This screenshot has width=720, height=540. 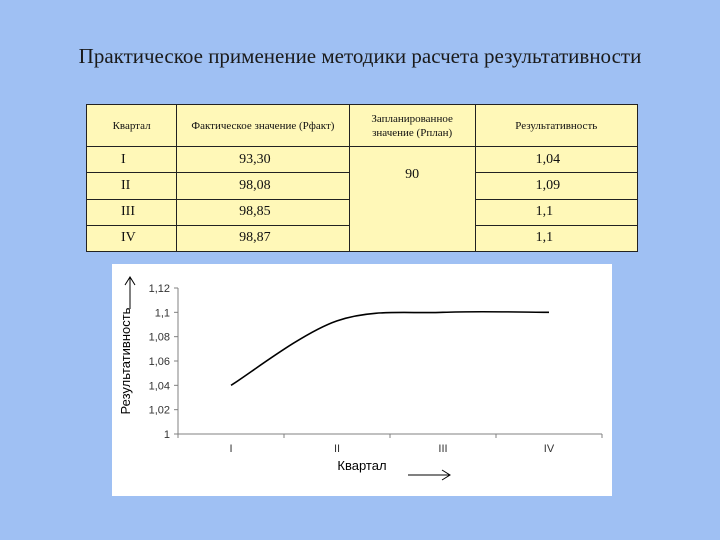 I want to click on quarter-cell: II, so click(x=131, y=186).